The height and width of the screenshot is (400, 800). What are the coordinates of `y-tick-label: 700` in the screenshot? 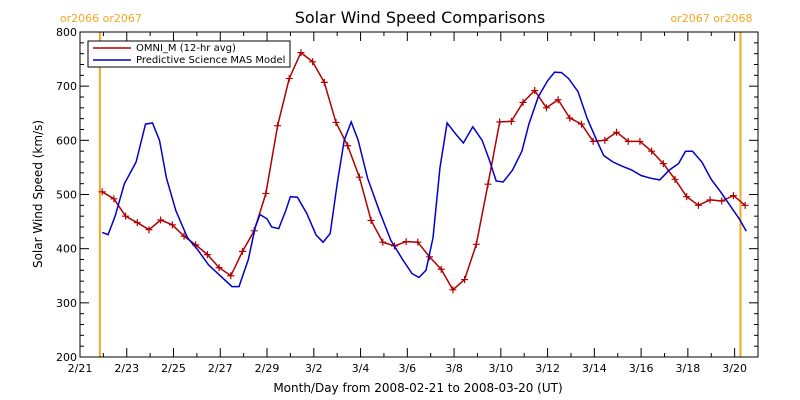 It's located at (66, 86).